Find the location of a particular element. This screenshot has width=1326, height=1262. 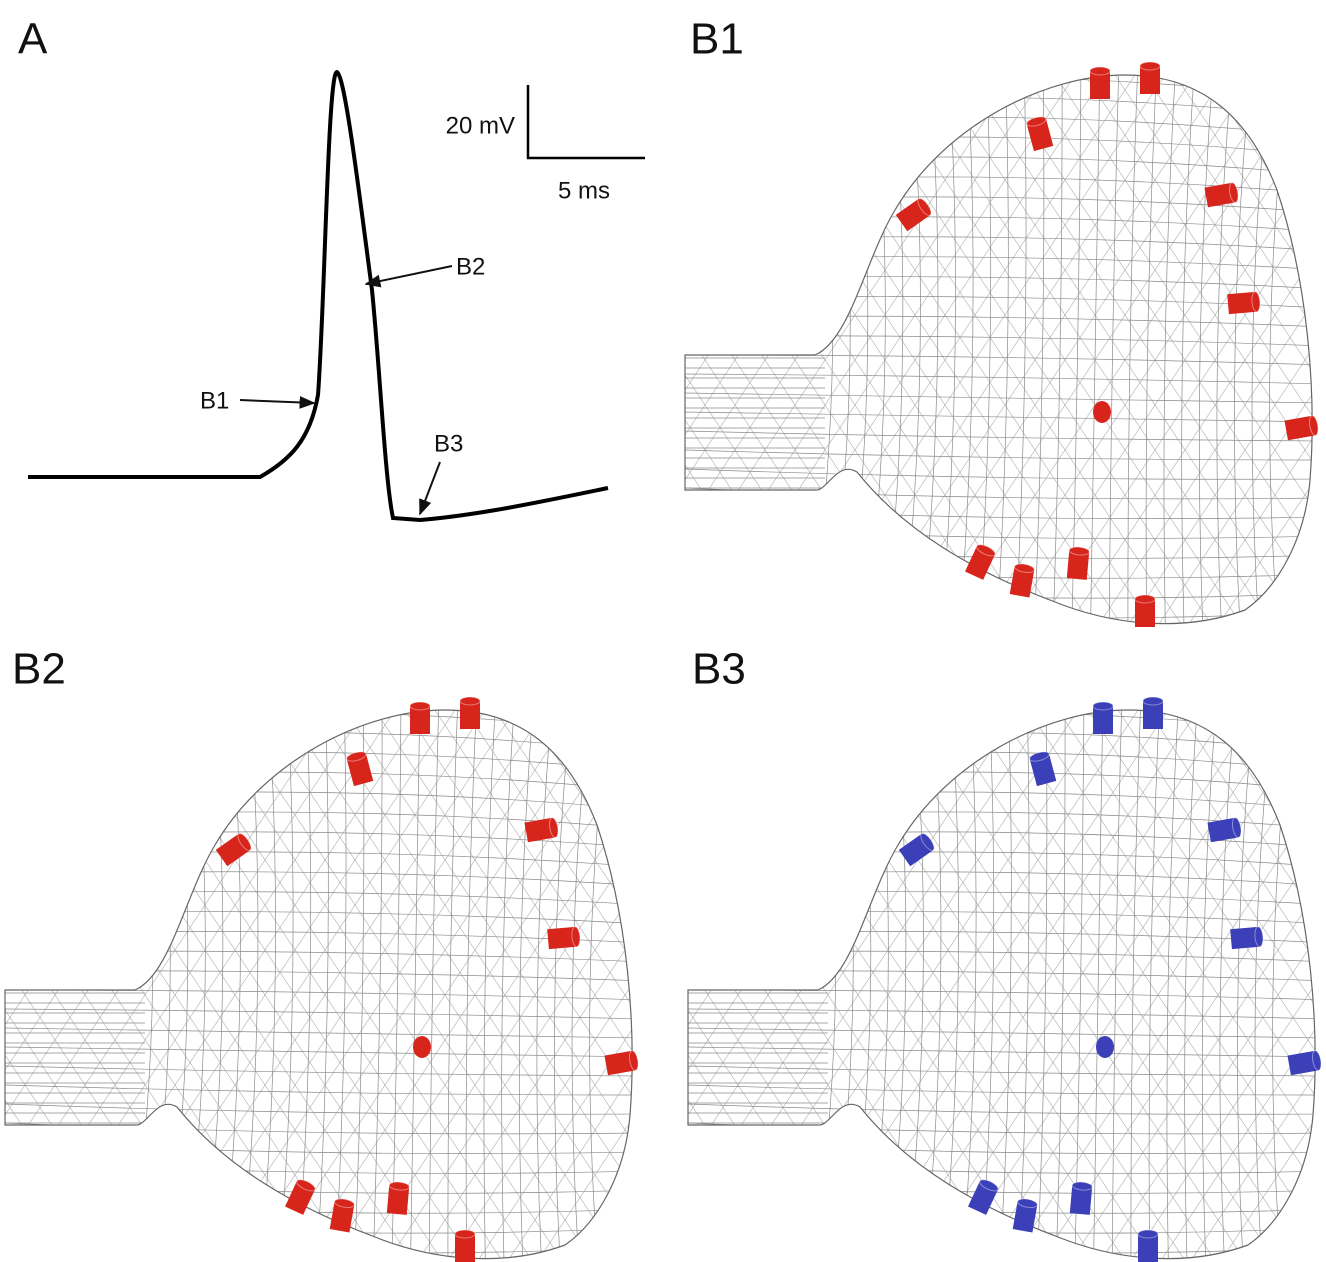

annotation: B3 is located at coordinates (448, 443).